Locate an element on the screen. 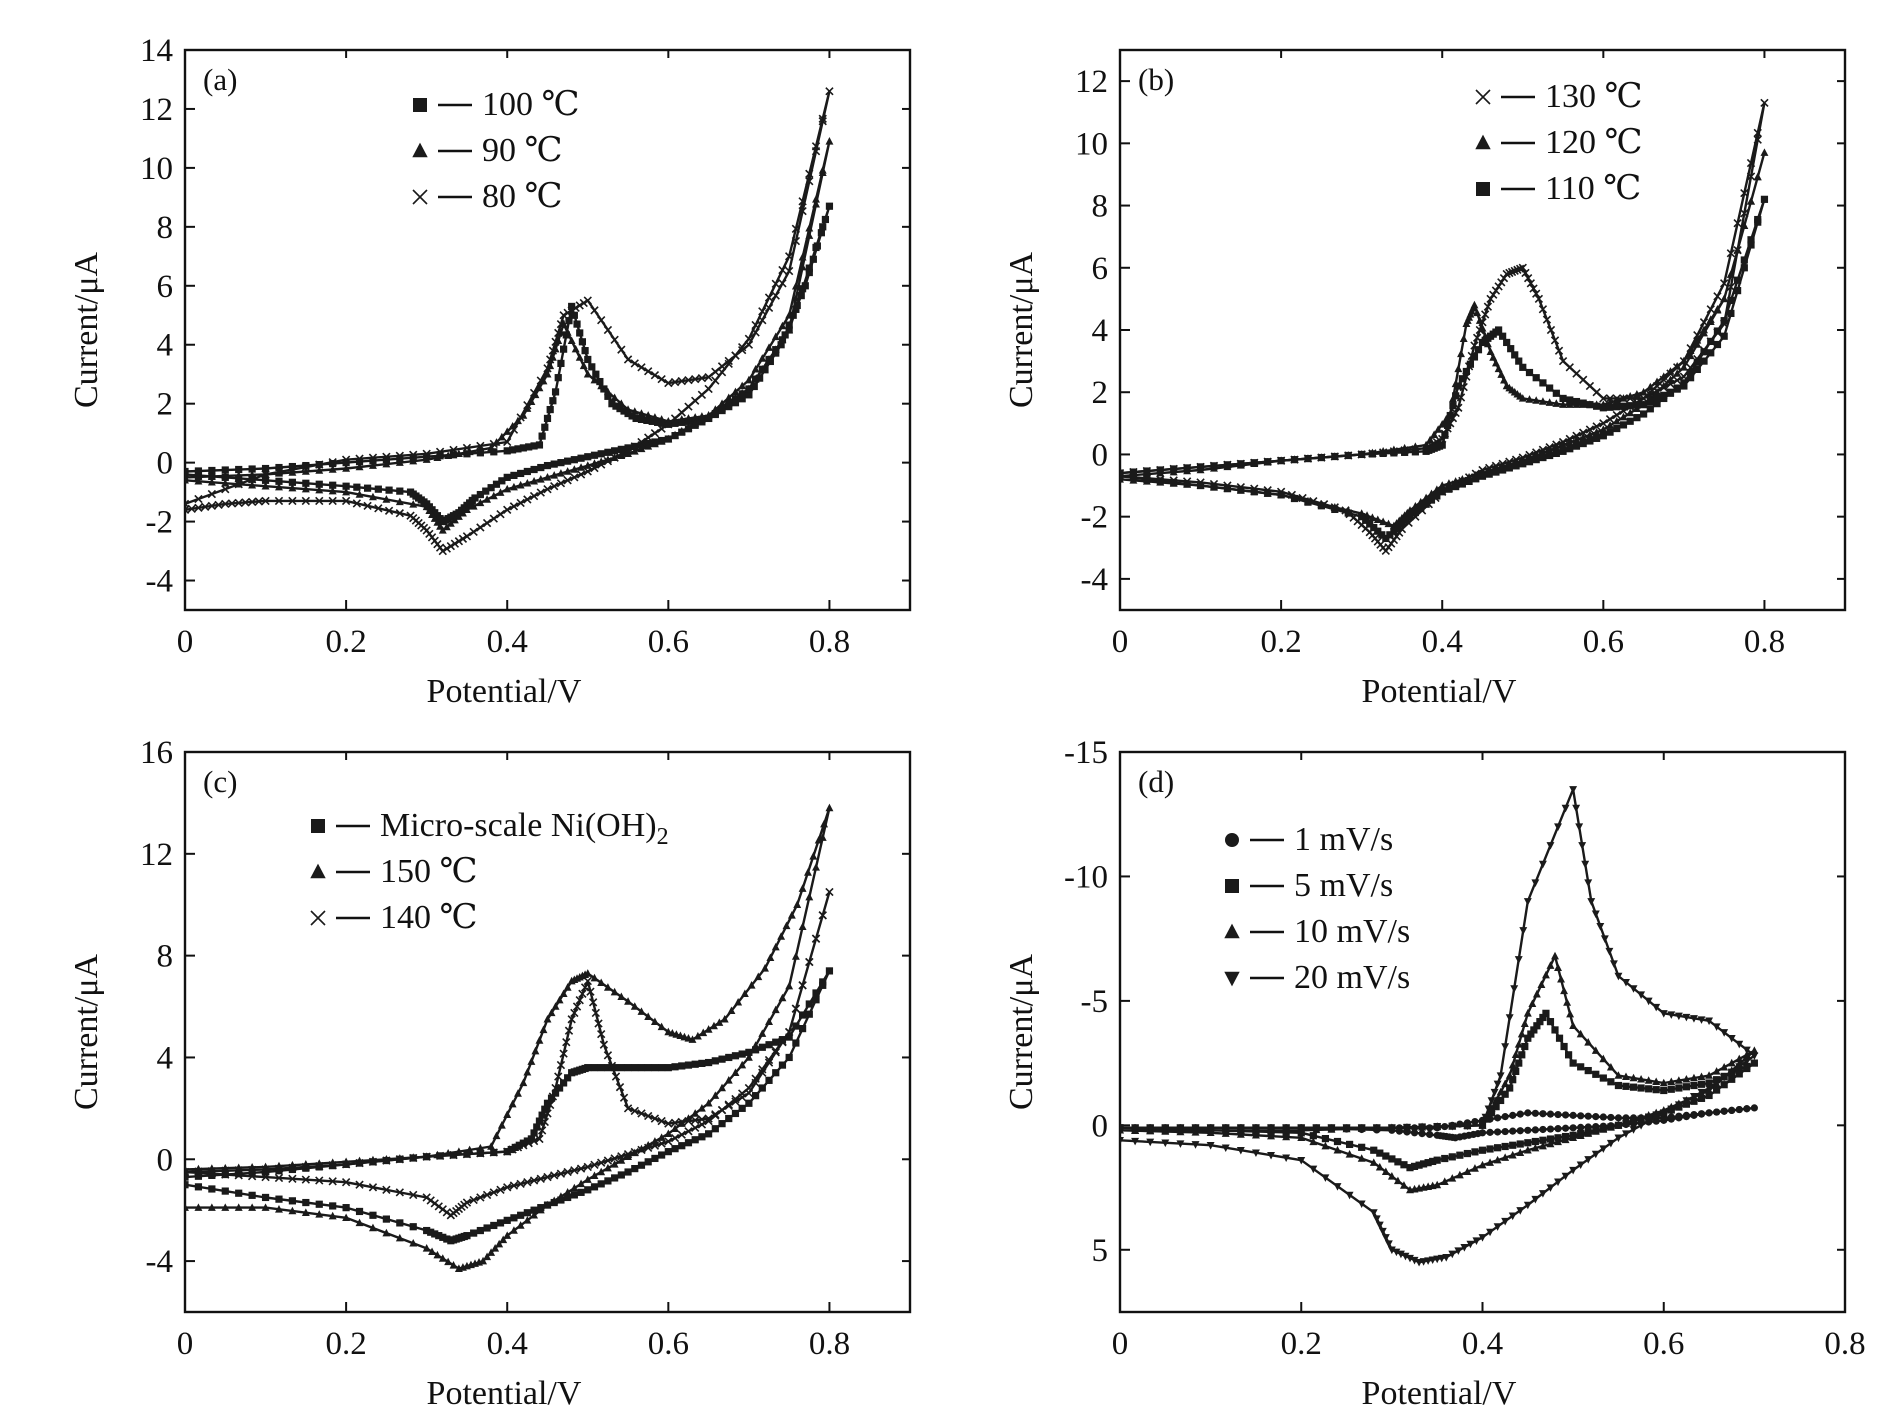  legend-label: Micro-scale Ni(OH)2 is located at coordinates (524, 828).